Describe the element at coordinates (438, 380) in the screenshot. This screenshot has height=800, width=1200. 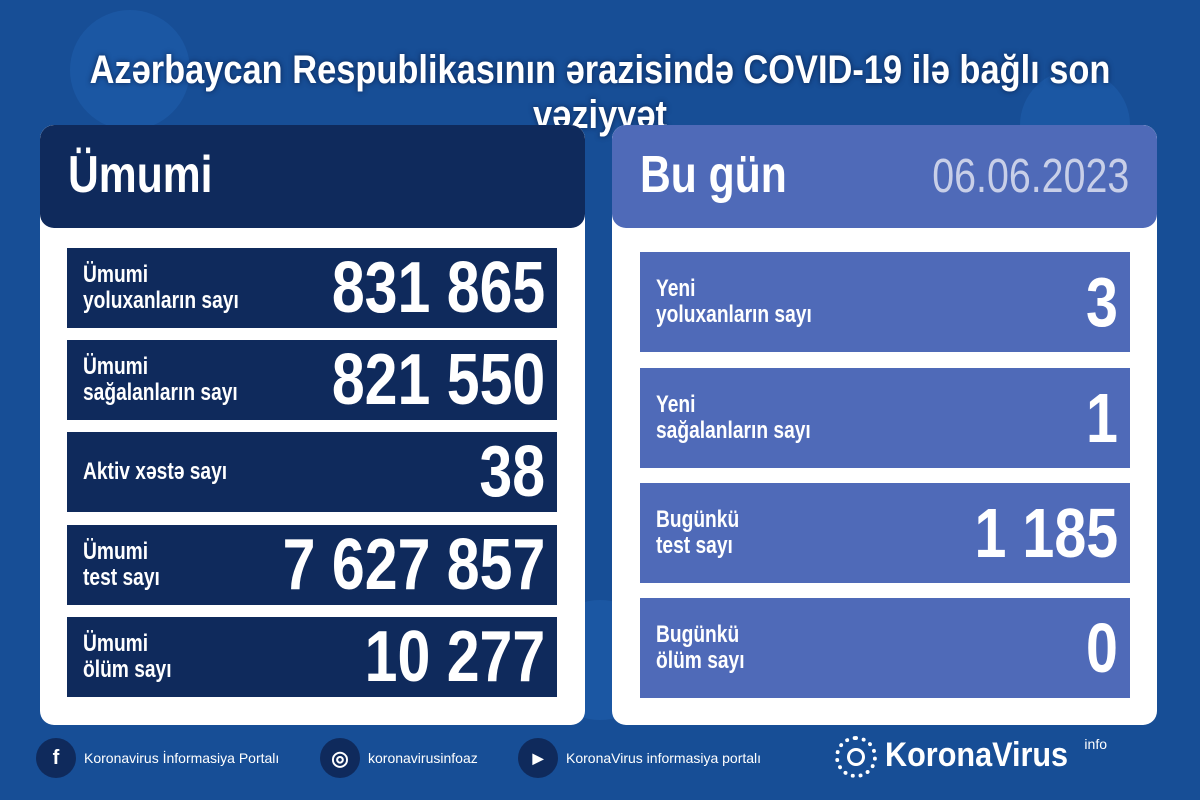
I see `stat-value: 821 550` at that location.